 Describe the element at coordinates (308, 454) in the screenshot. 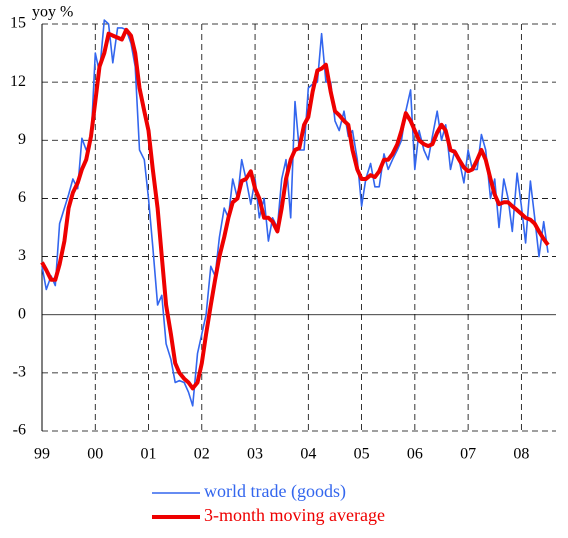

I see `x-tick-label: 04` at that location.